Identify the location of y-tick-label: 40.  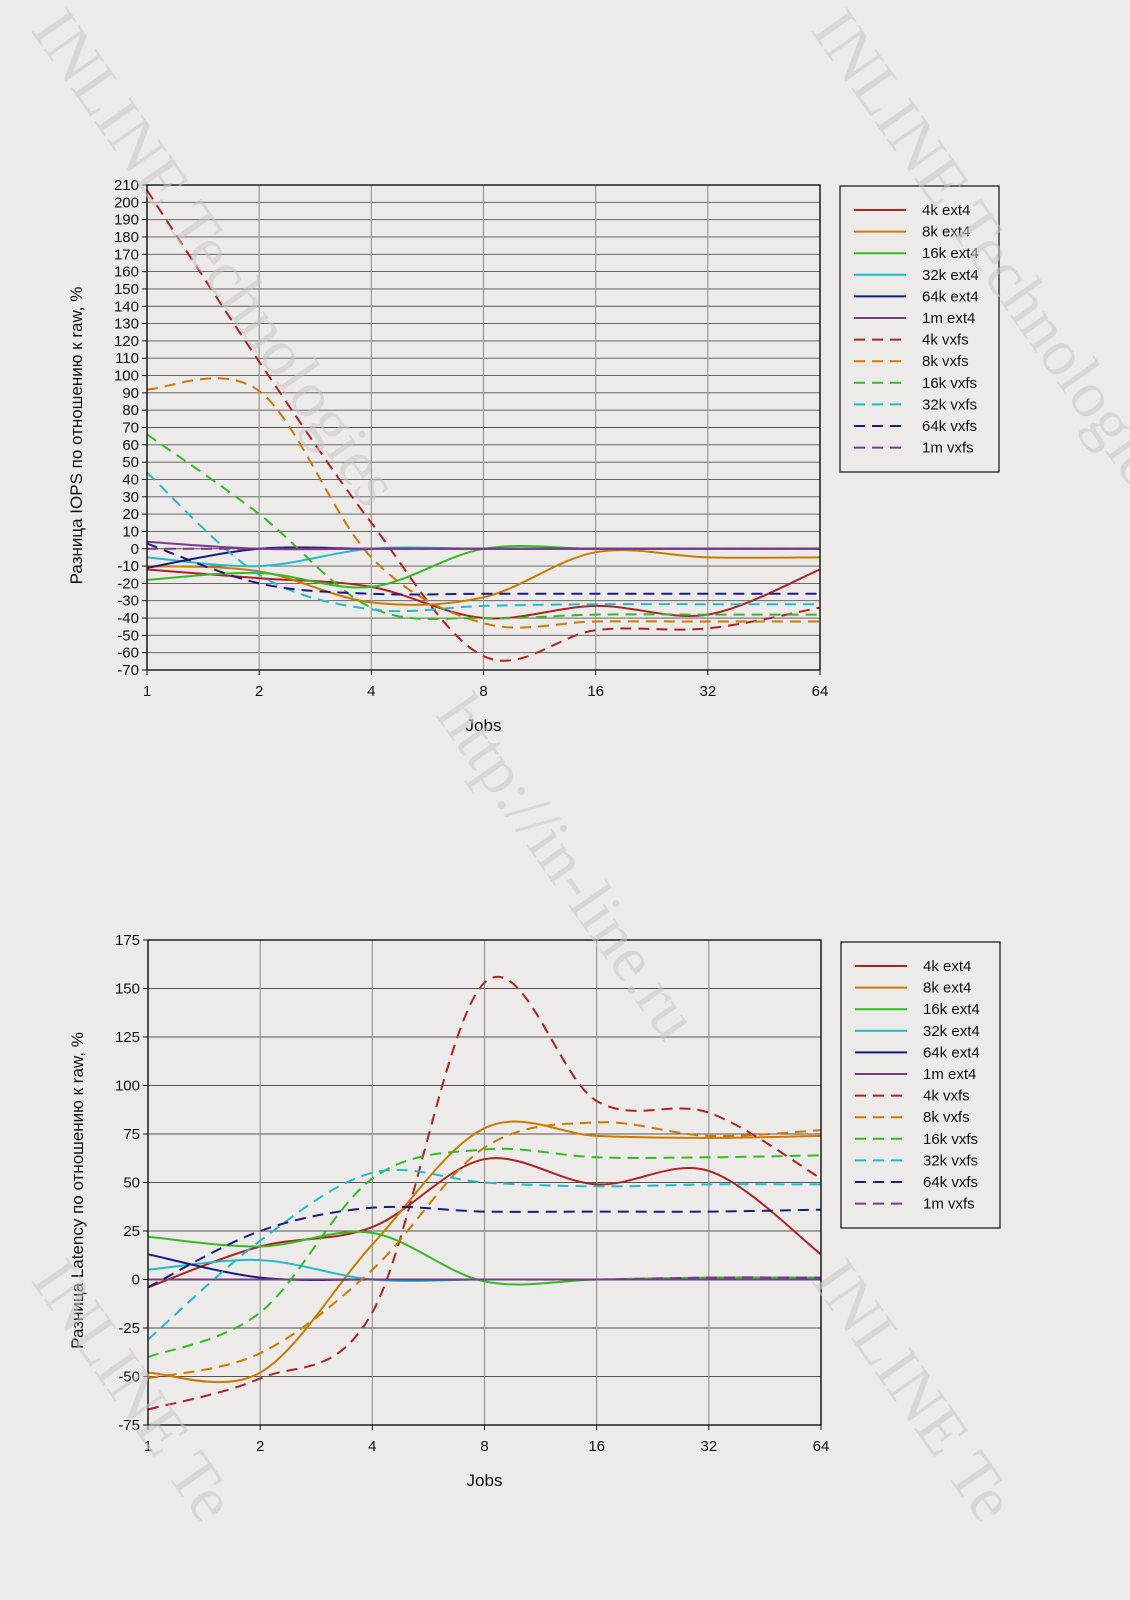
(130, 479).